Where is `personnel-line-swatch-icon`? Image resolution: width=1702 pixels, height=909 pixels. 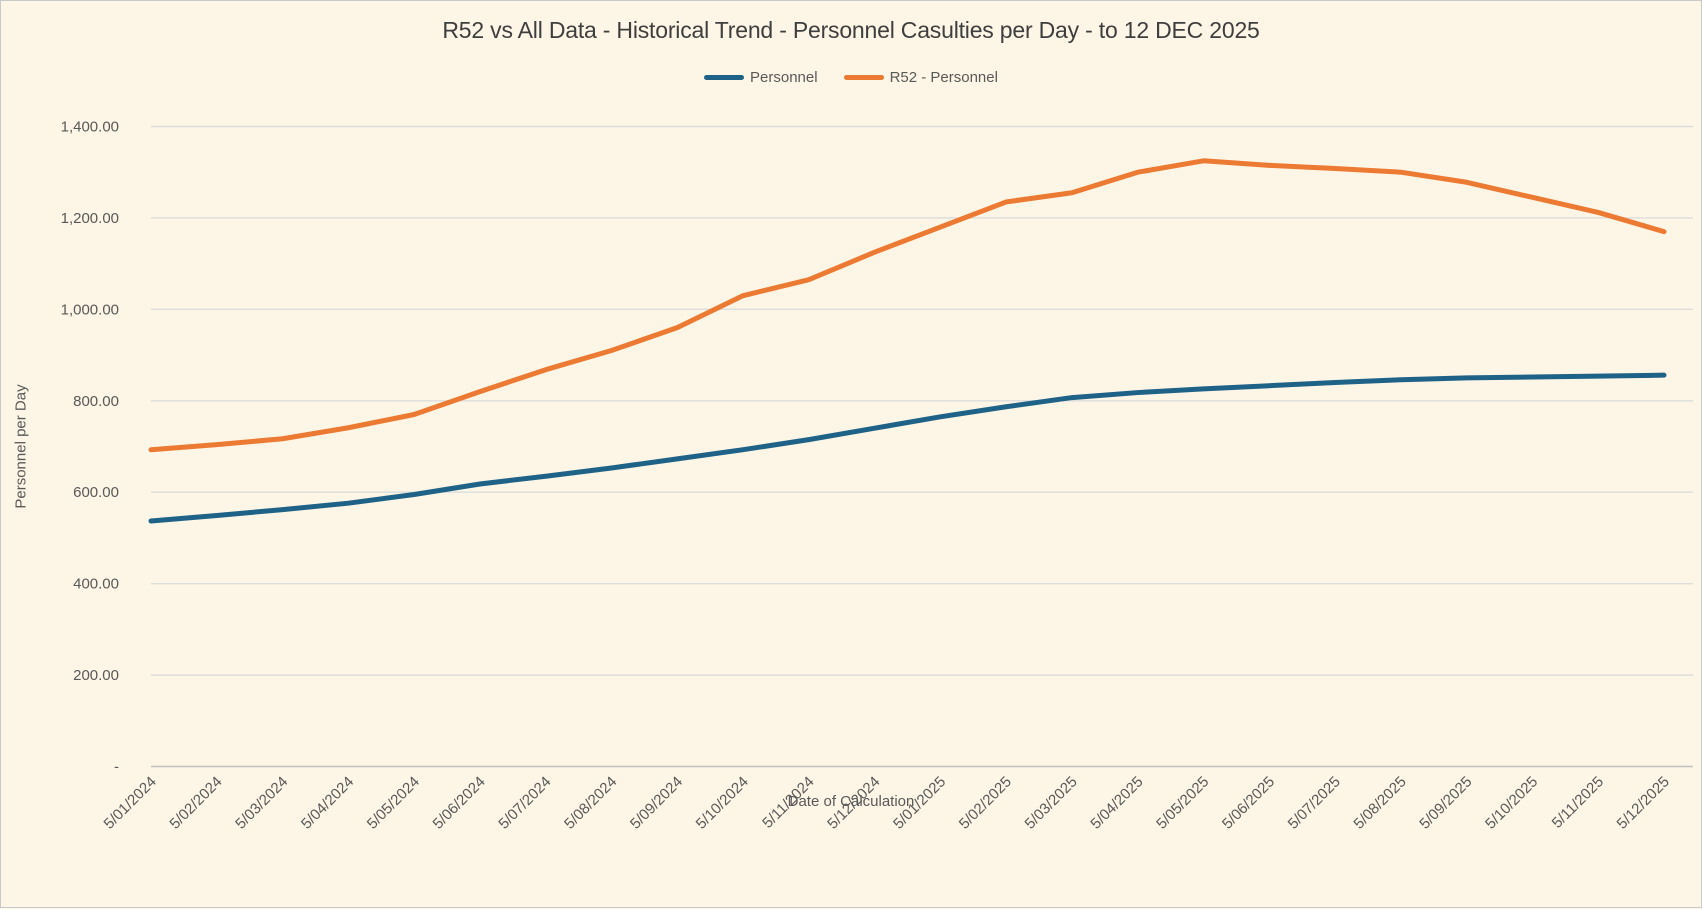
personnel-line-swatch-icon is located at coordinates (724, 77).